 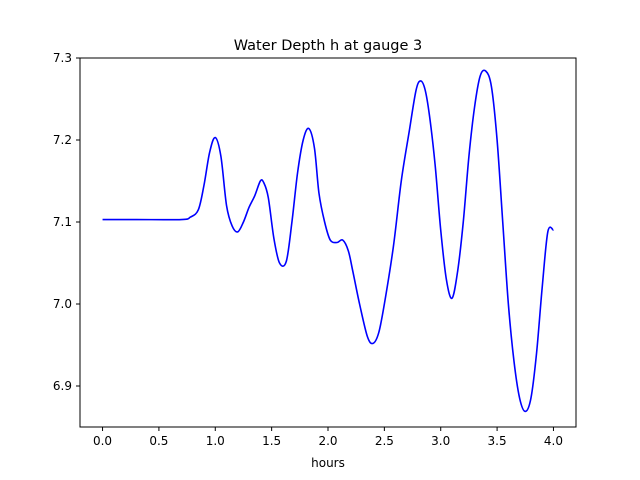 I want to click on x-axis: 0.0 0.5 1.0 1.5 2.0 2.5 3.0 3.5 4.0, so click(x=328, y=437).